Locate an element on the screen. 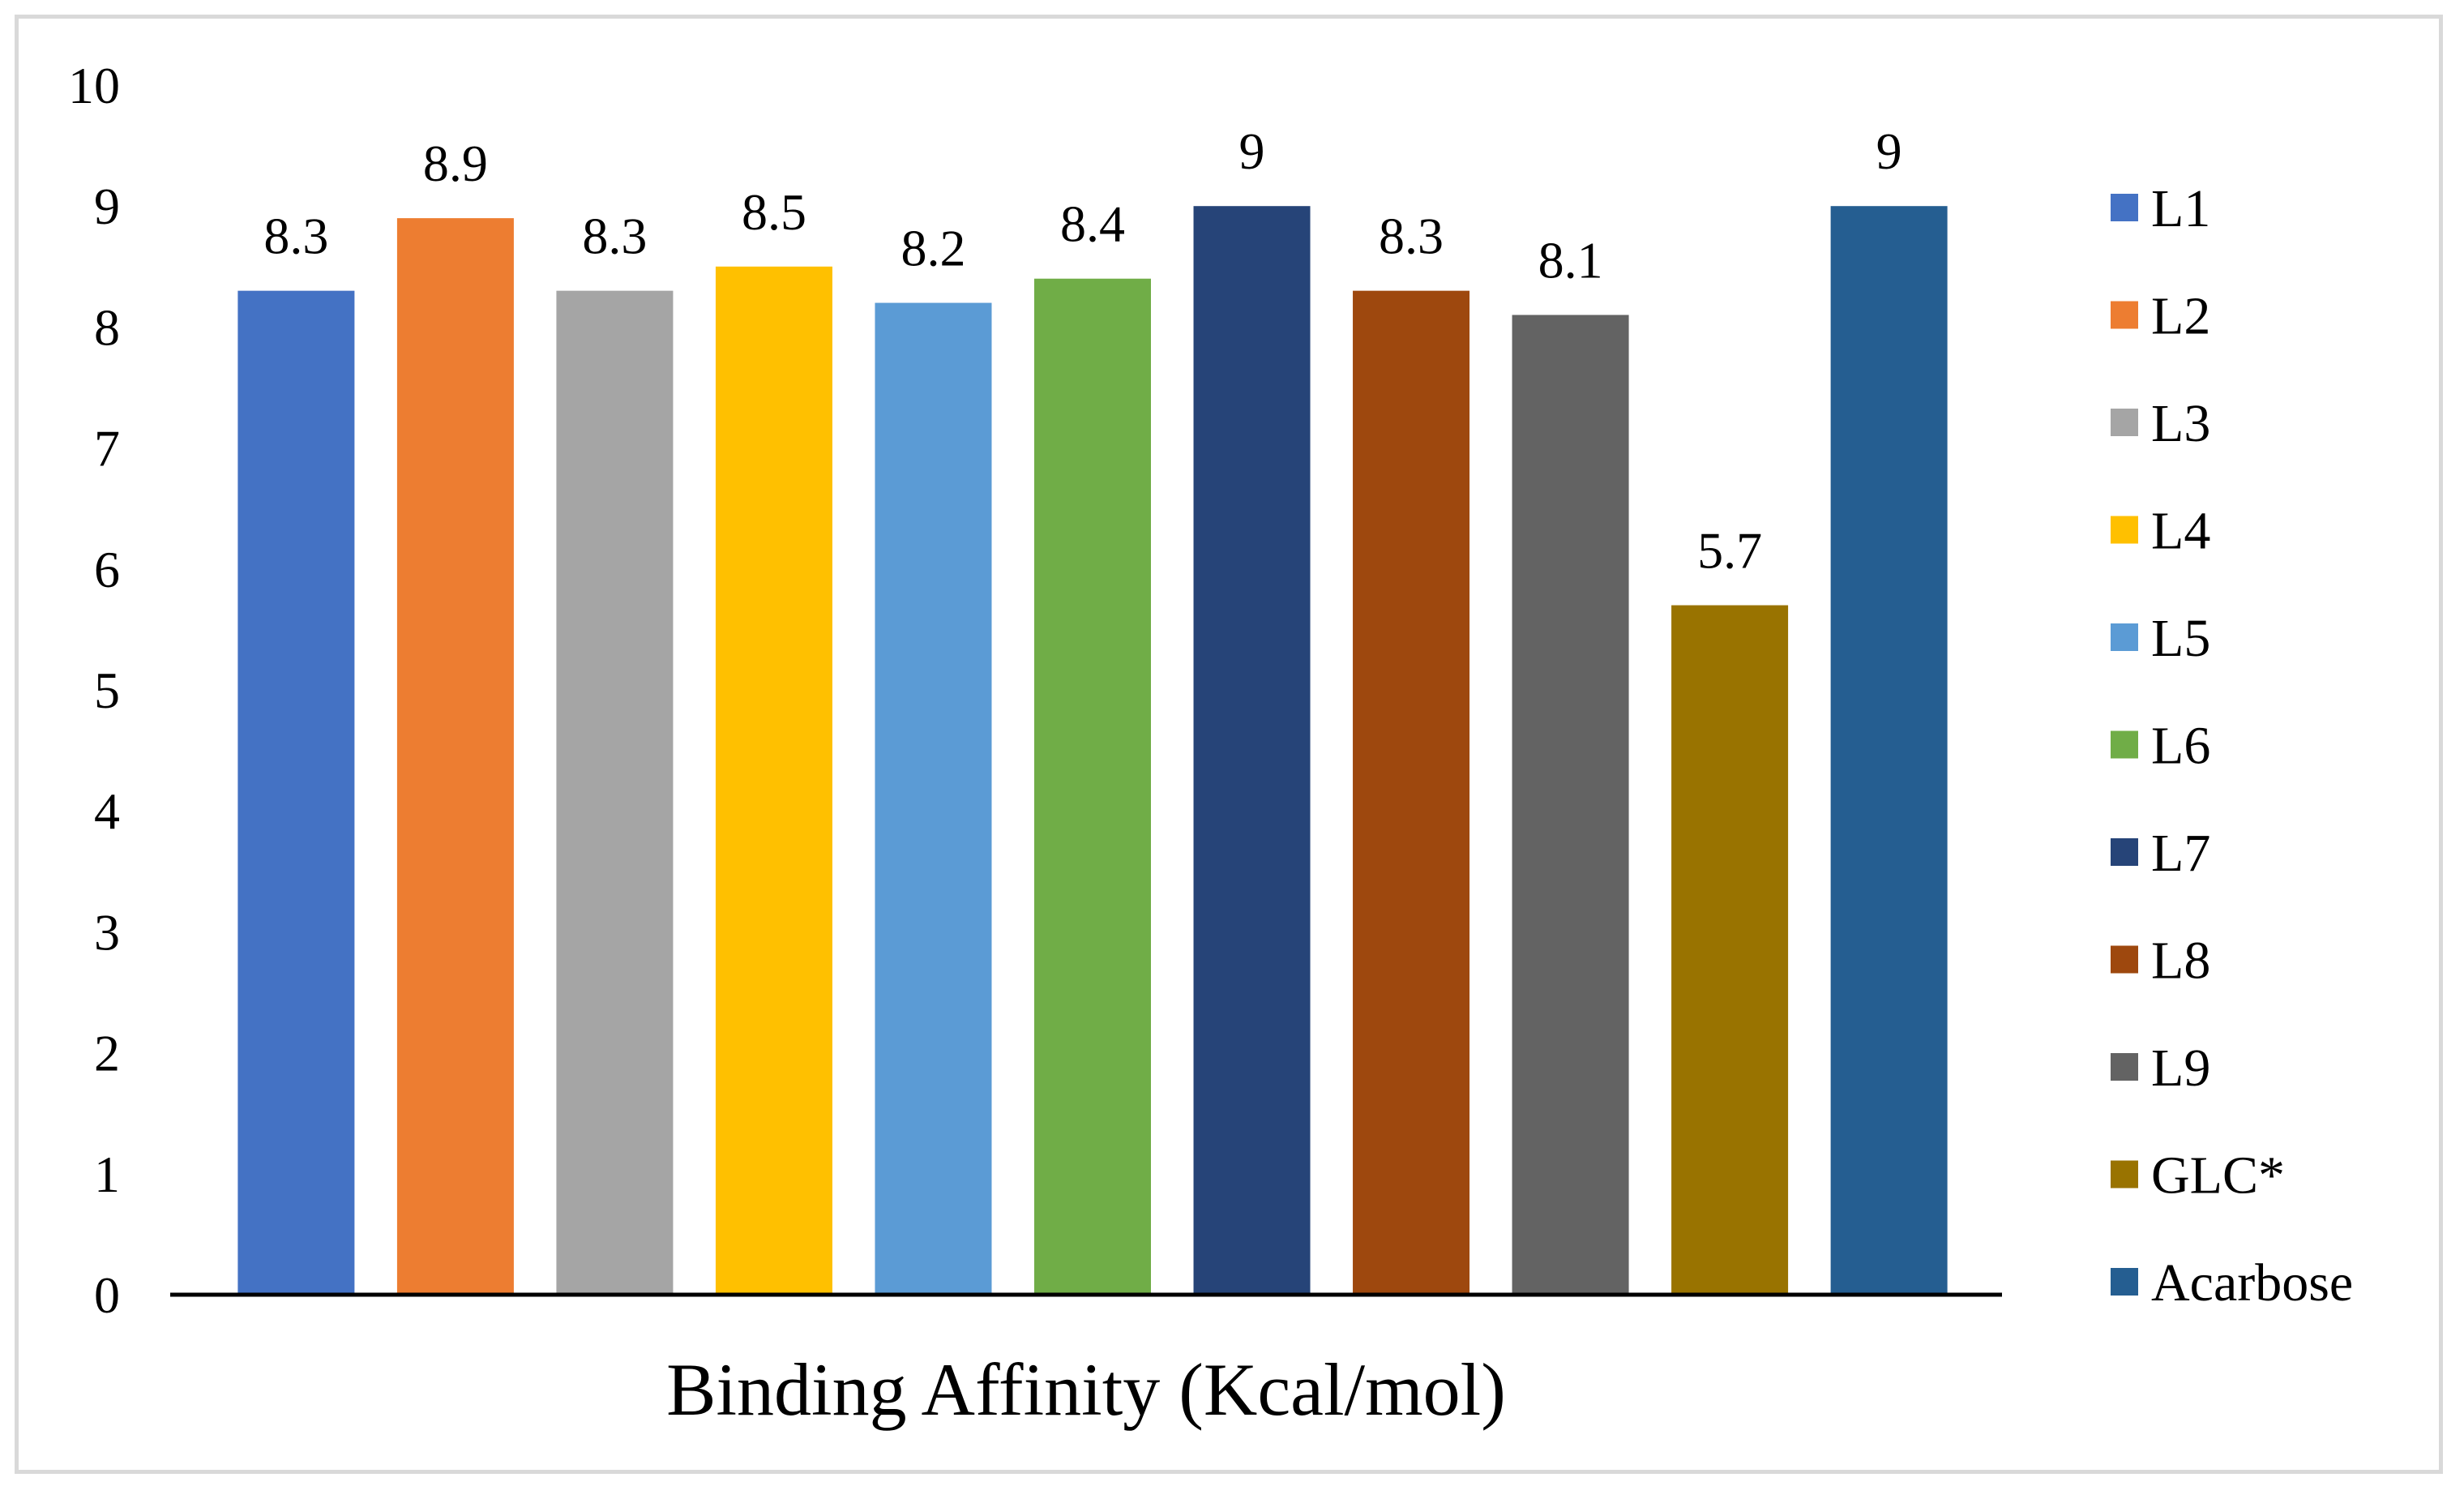  bar-l9 is located at coordinates (1570, 805).